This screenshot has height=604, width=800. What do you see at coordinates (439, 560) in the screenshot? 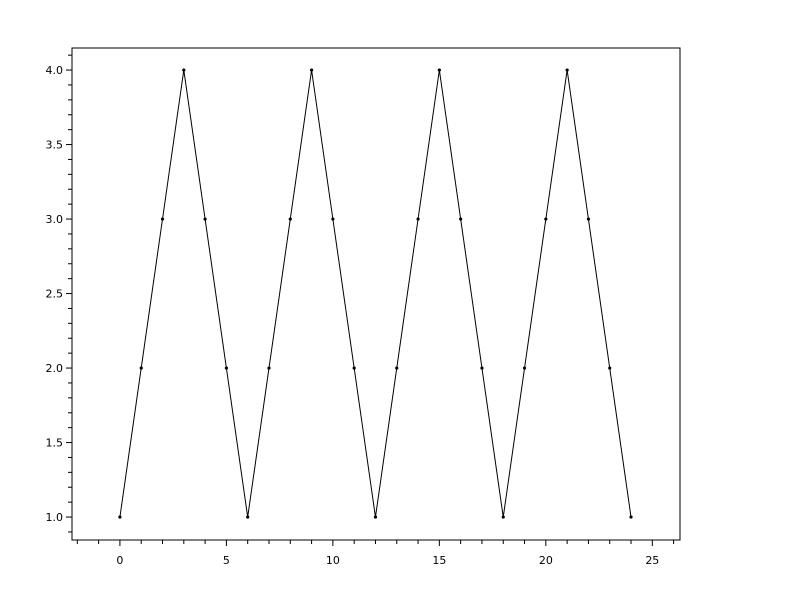
I see `x-tick-label: 15` at bounding box center [439, 560].